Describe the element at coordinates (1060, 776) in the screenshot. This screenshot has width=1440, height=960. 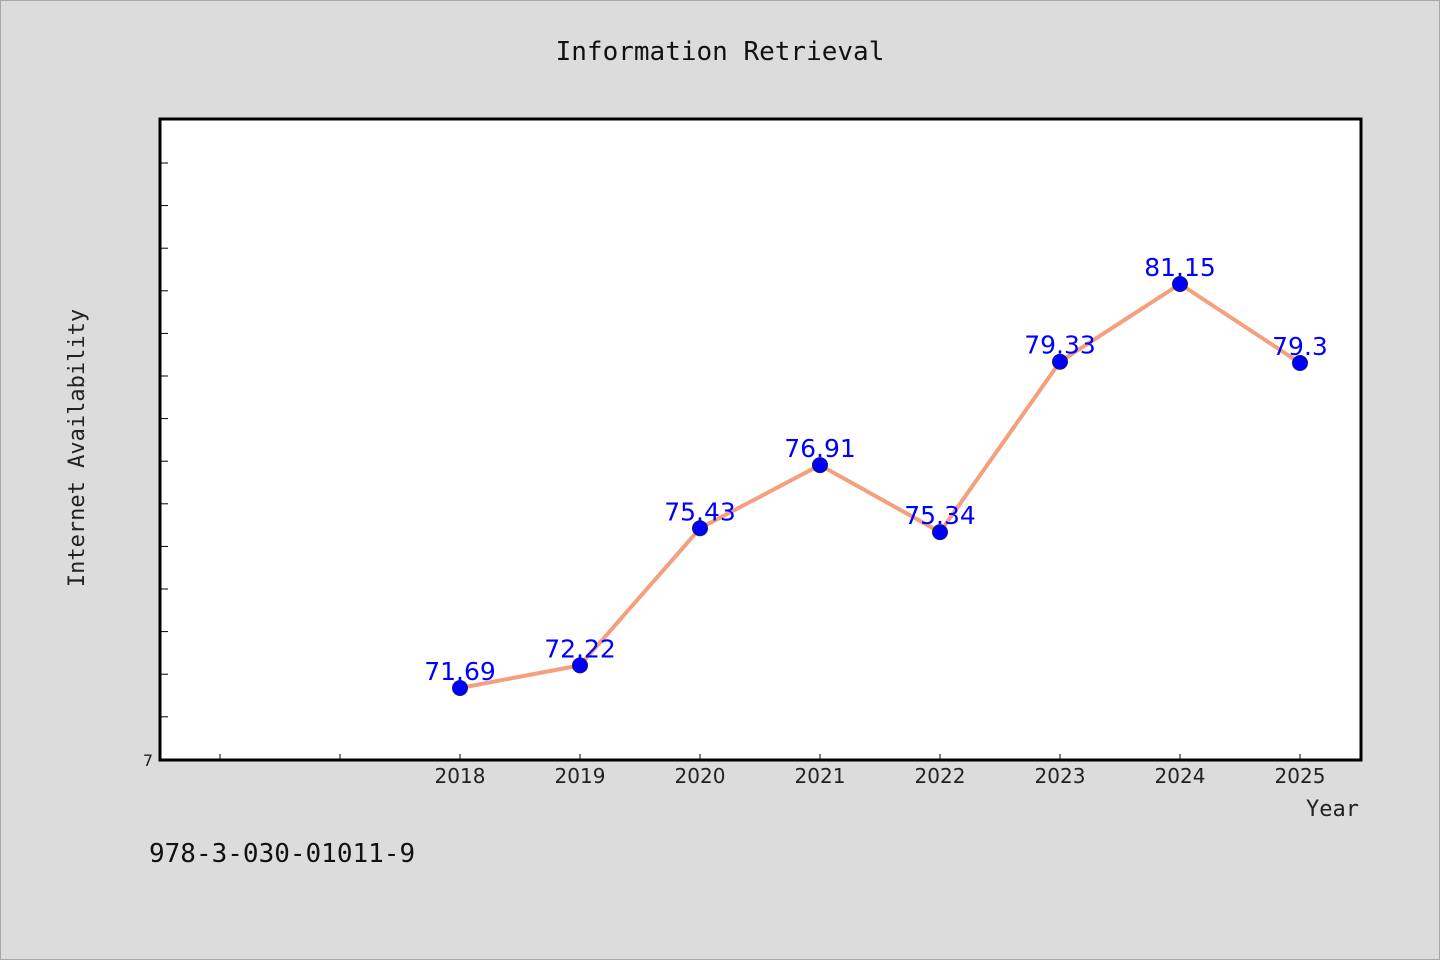
I see `x-tick-label: 2023` at that location.